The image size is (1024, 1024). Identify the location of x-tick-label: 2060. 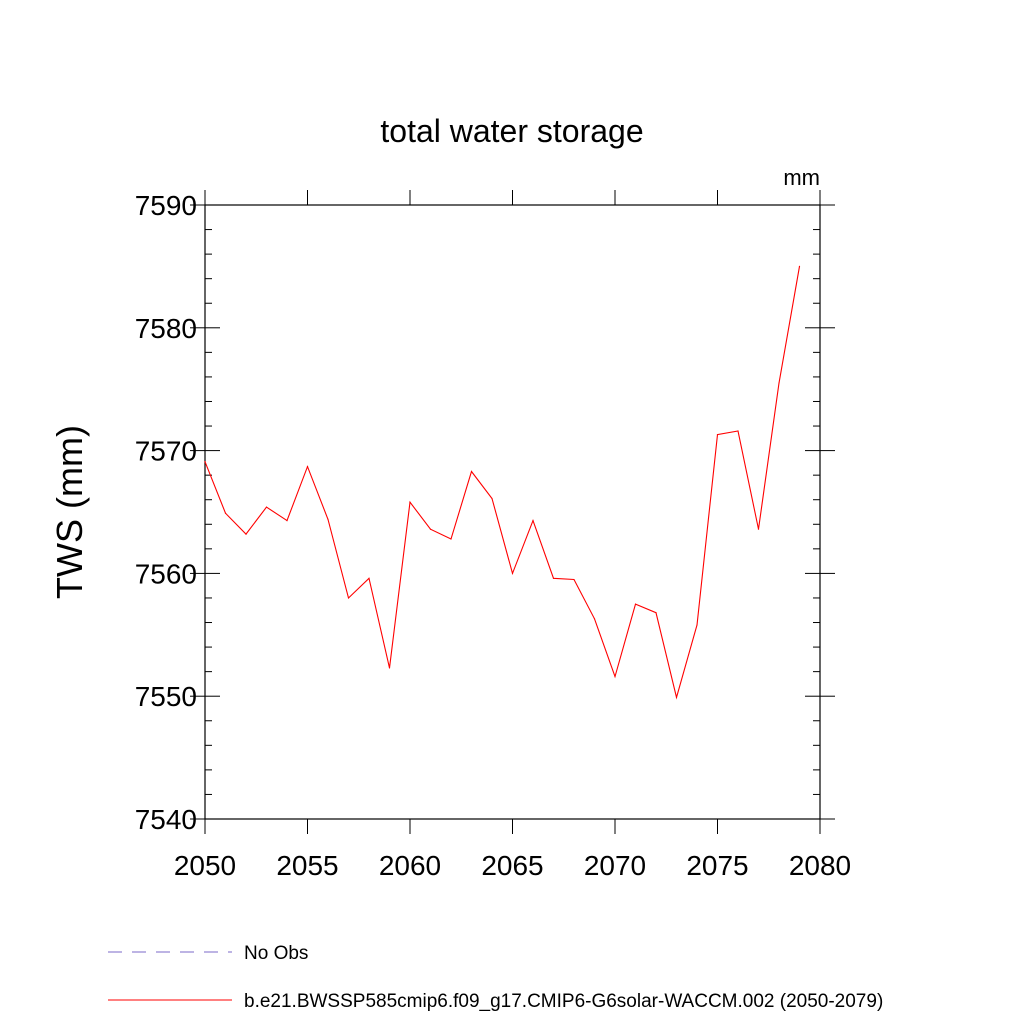
(410, 865).